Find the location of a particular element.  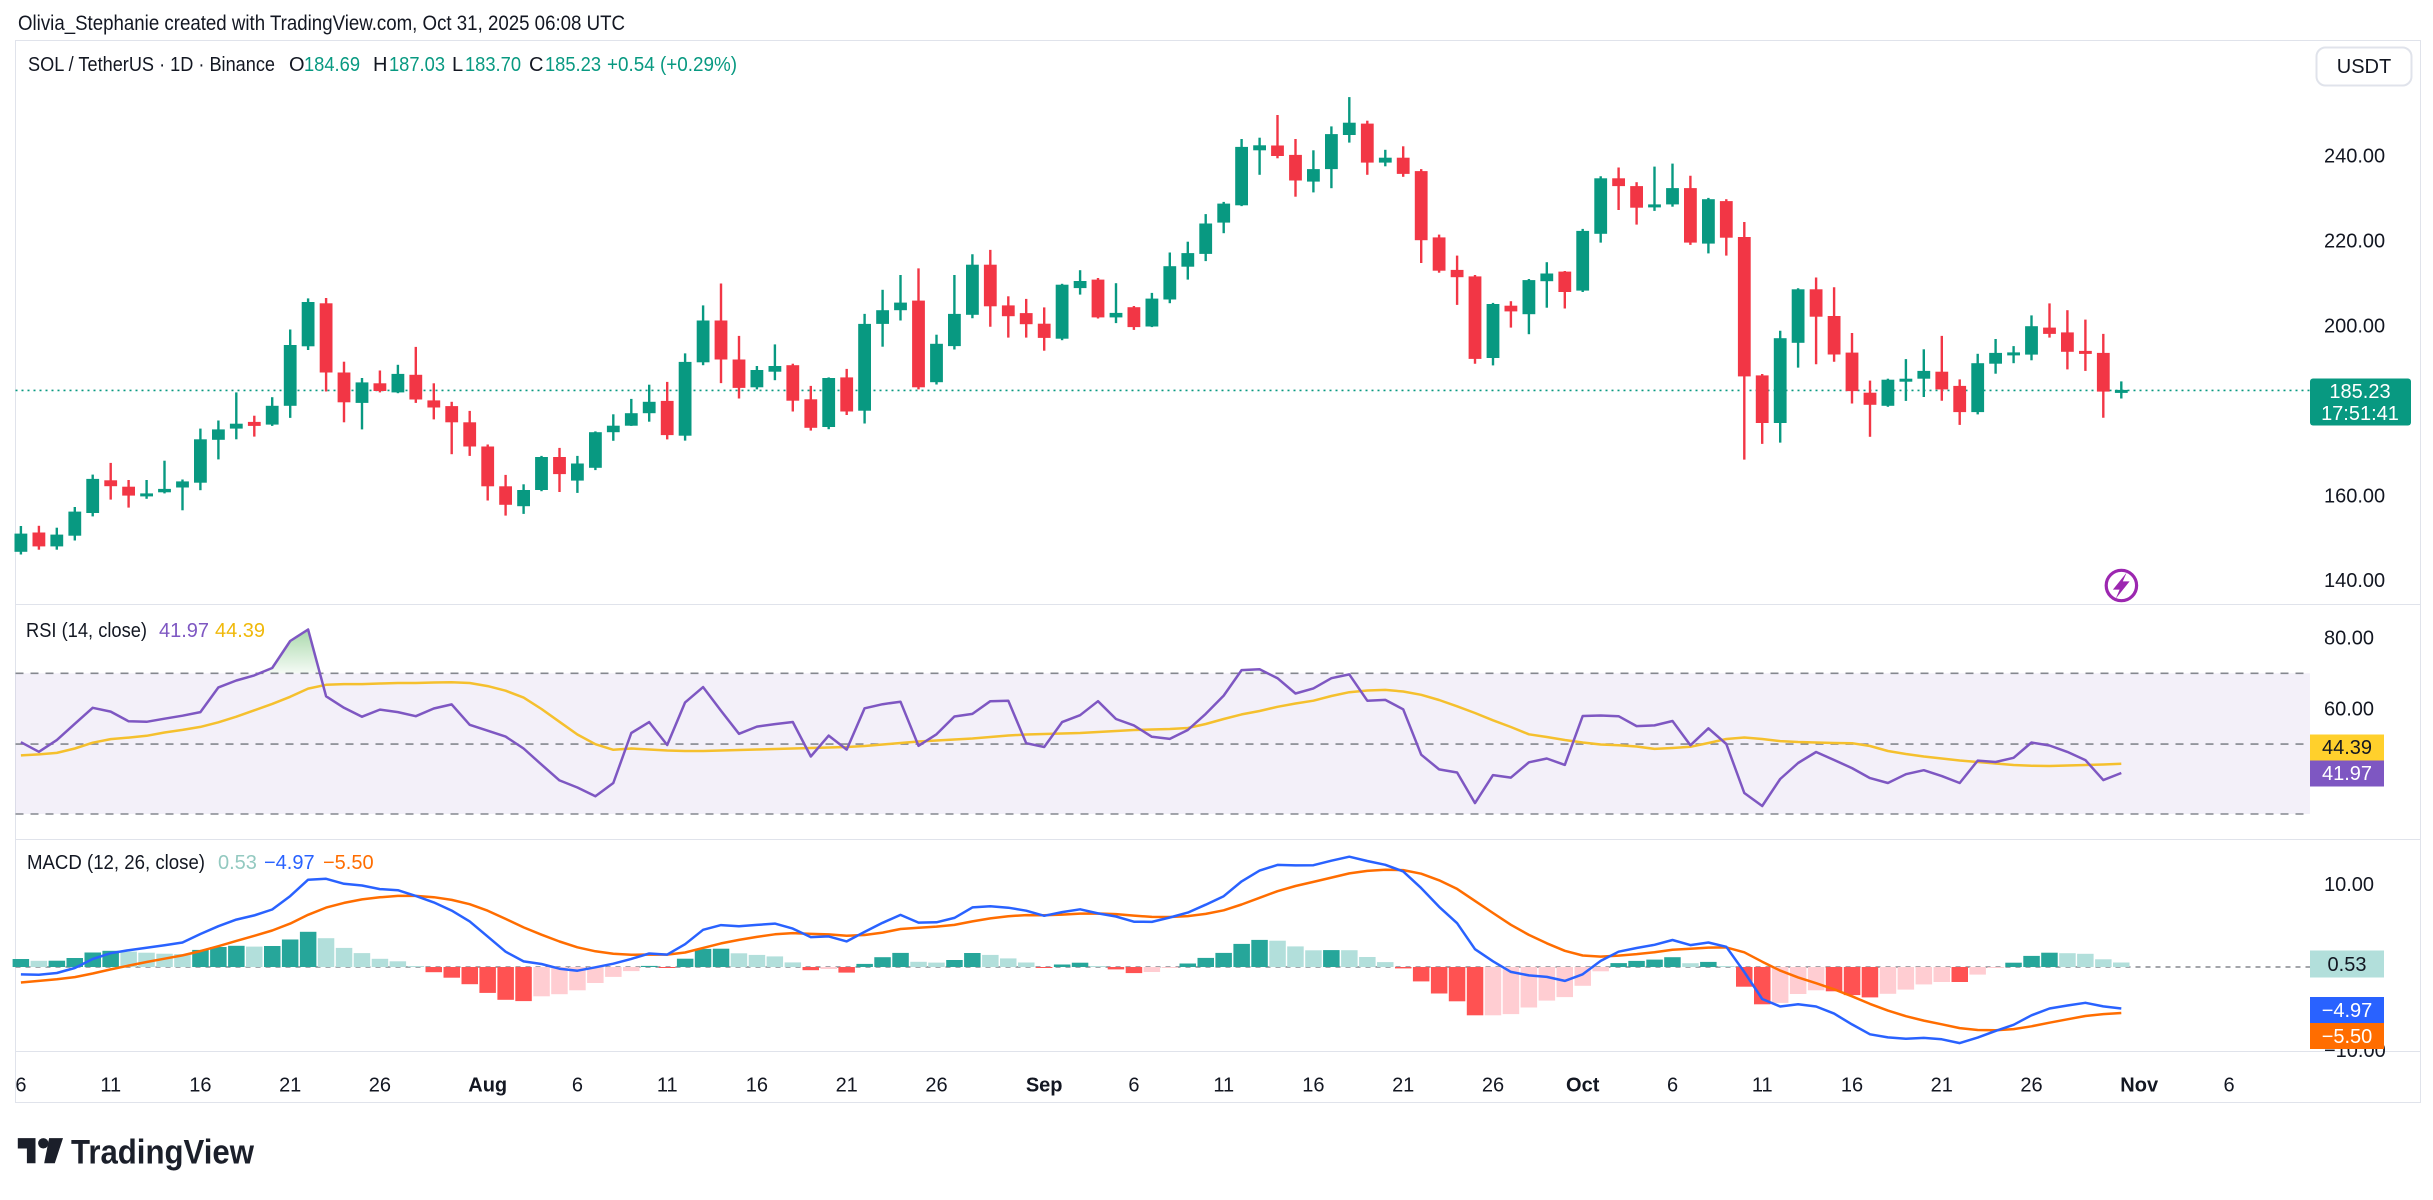

svg-text: 60.00 is located at coordinates (2349, 710).